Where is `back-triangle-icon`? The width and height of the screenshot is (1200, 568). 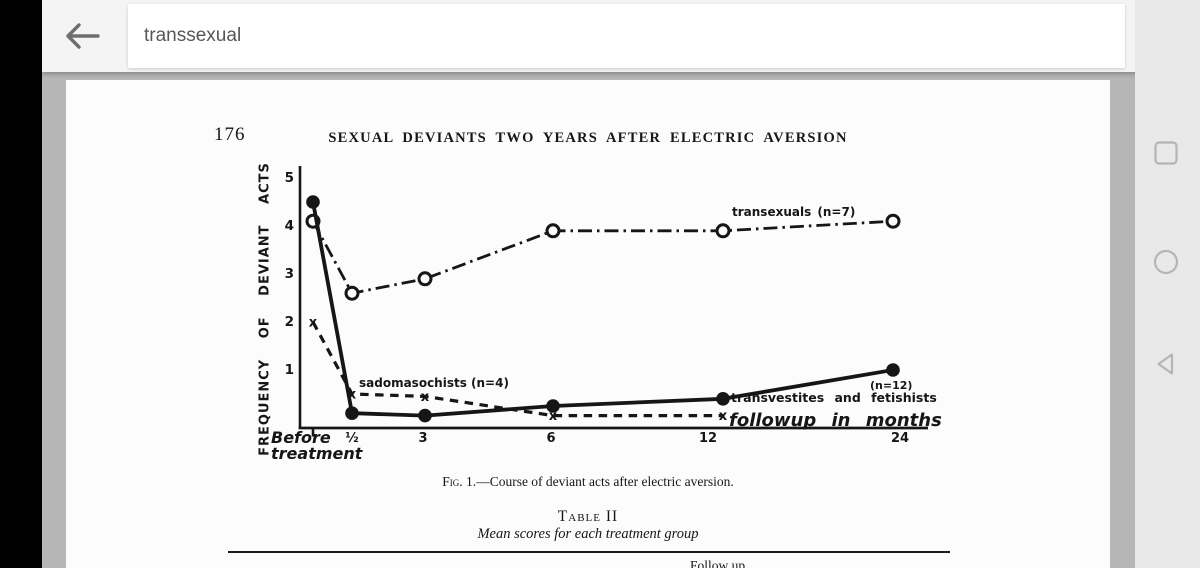 back-triangle-icon is located at coordinates (1165, 364).